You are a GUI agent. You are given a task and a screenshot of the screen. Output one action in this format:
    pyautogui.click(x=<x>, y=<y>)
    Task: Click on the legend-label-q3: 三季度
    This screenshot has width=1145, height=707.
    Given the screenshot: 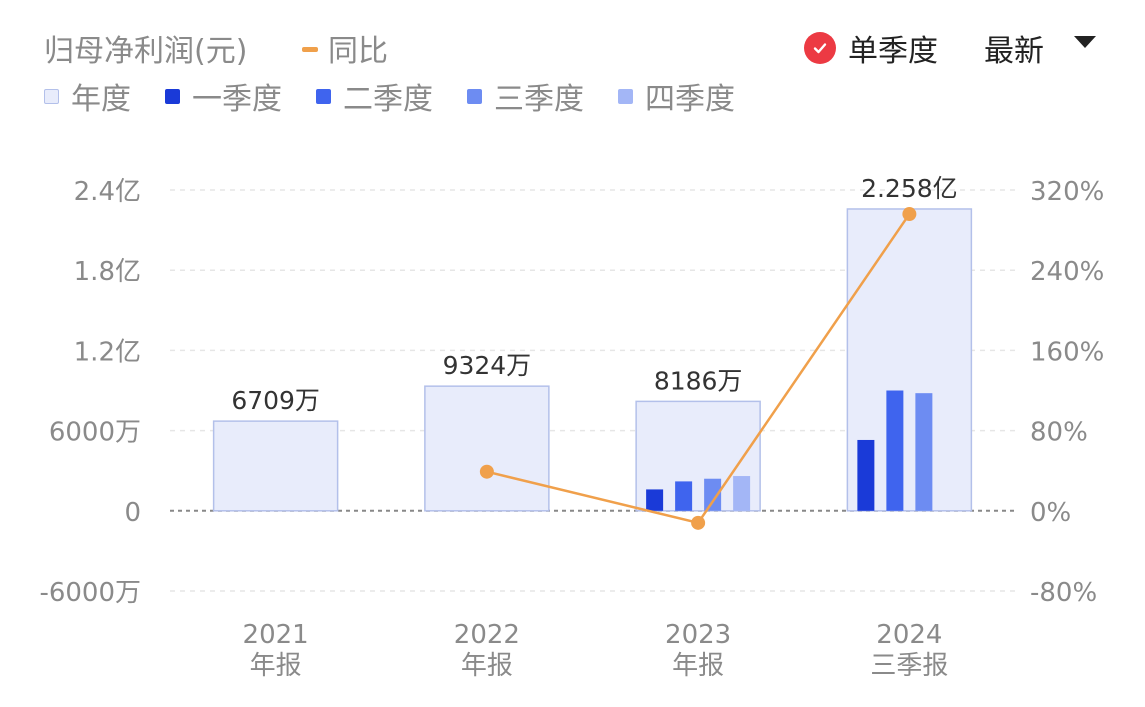 What is the action you would take?
    pyautogui.click(x=539, y=99)
    